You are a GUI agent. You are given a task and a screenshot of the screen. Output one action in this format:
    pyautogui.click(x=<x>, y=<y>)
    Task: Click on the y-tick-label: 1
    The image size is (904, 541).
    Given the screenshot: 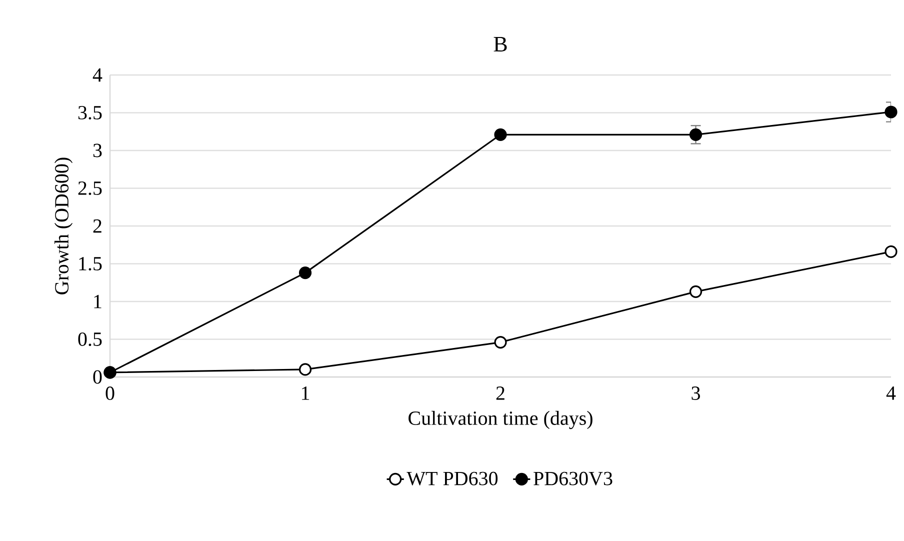 What is the action you would take?
    pyautogui.click(x=98, y=301)
    